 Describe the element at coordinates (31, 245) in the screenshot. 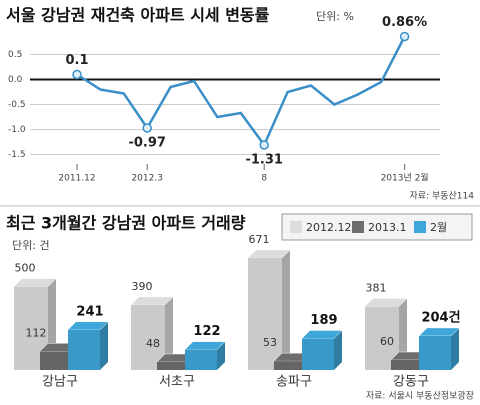

I see `unit-label: 단위: 건` at that location.